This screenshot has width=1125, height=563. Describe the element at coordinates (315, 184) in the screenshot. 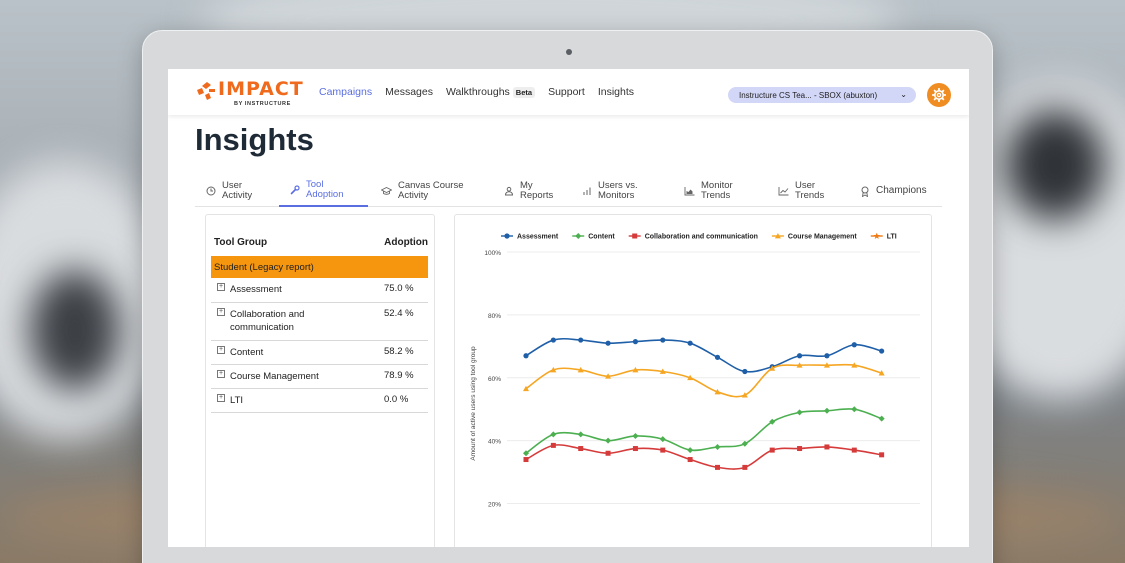

I see `tab-label-line1: Tool` at that location.